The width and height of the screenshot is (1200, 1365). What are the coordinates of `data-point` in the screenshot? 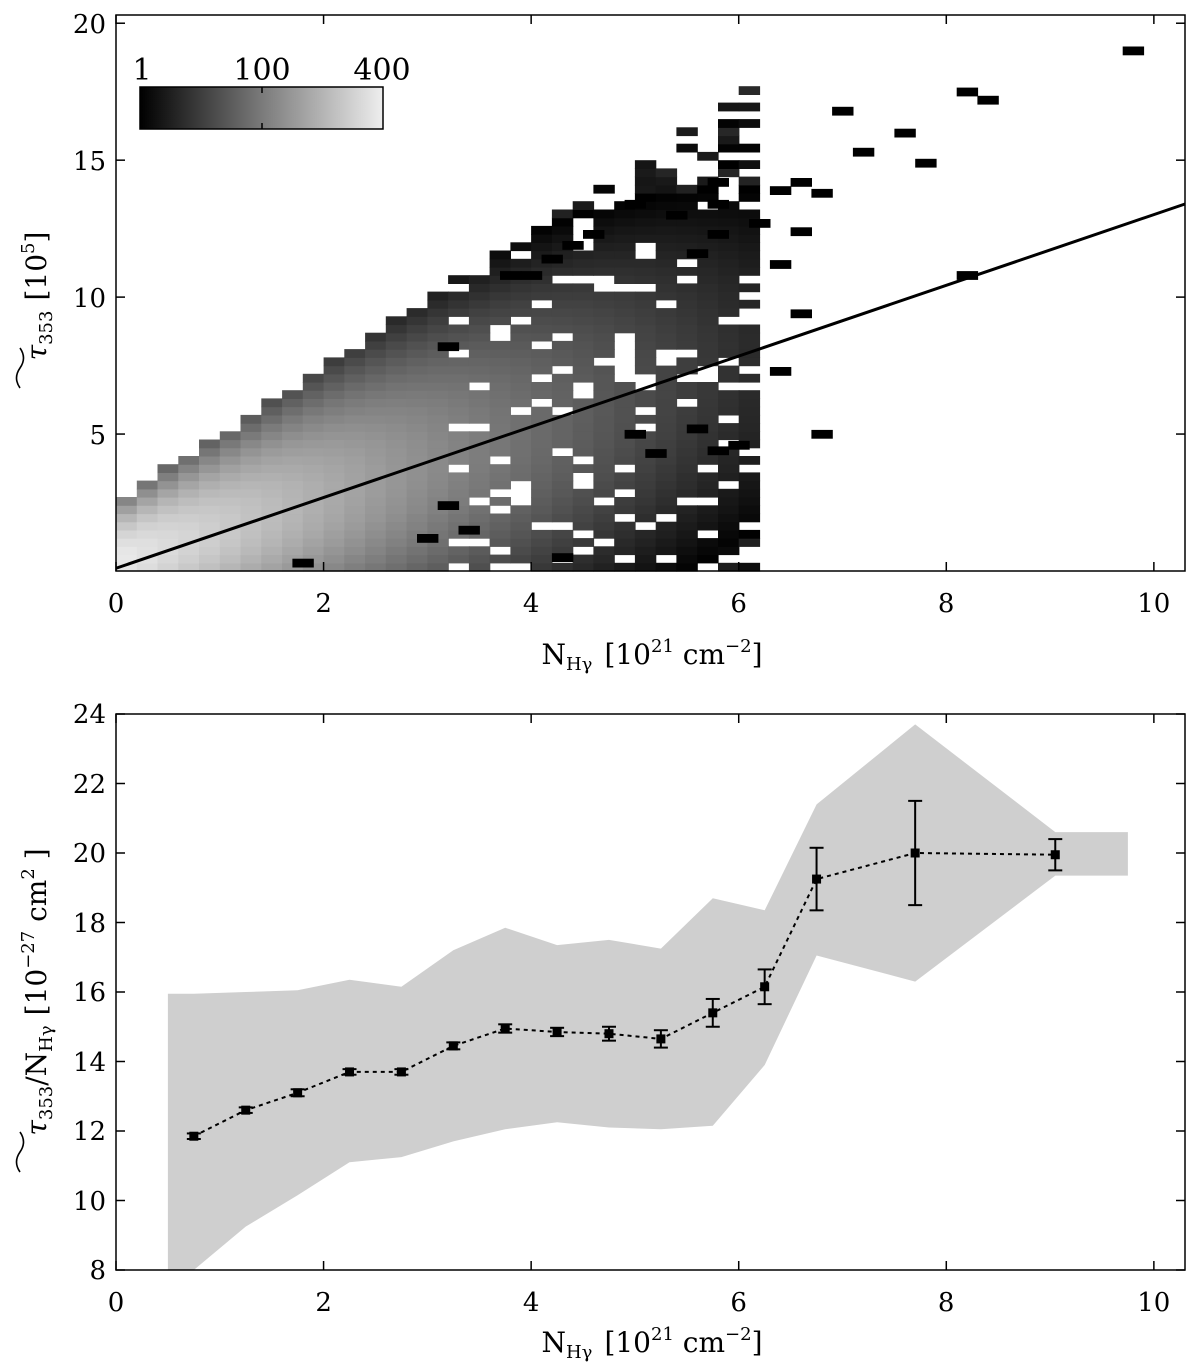 It's located at (453, 1046).